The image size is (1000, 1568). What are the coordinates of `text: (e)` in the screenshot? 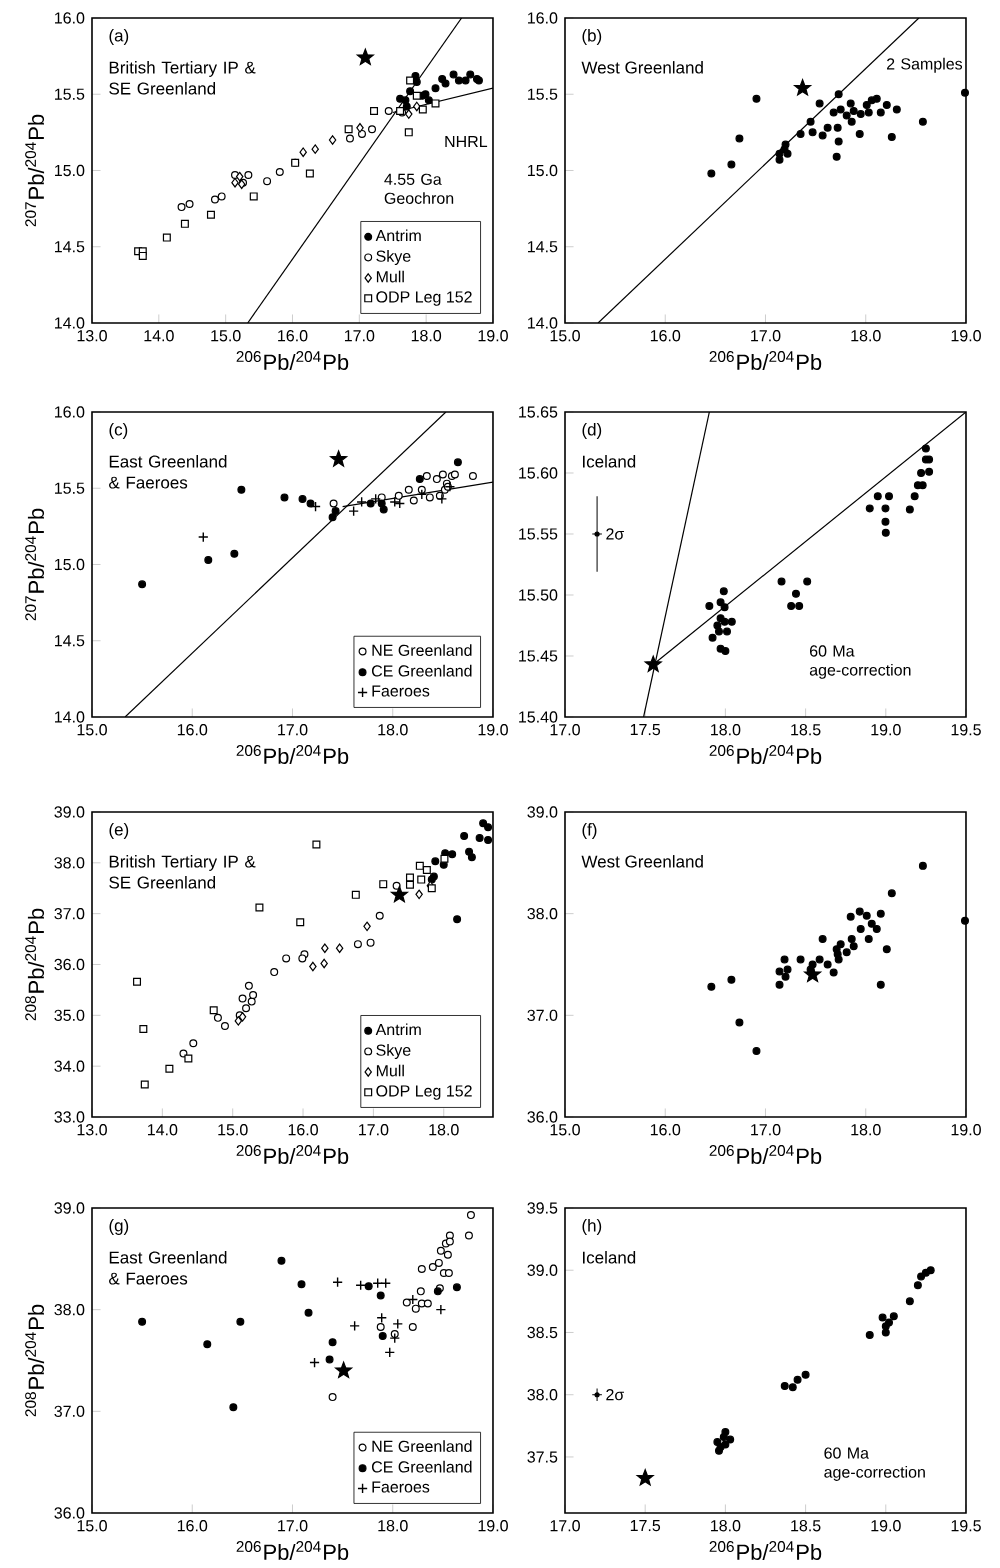 It's located at (119, 831).